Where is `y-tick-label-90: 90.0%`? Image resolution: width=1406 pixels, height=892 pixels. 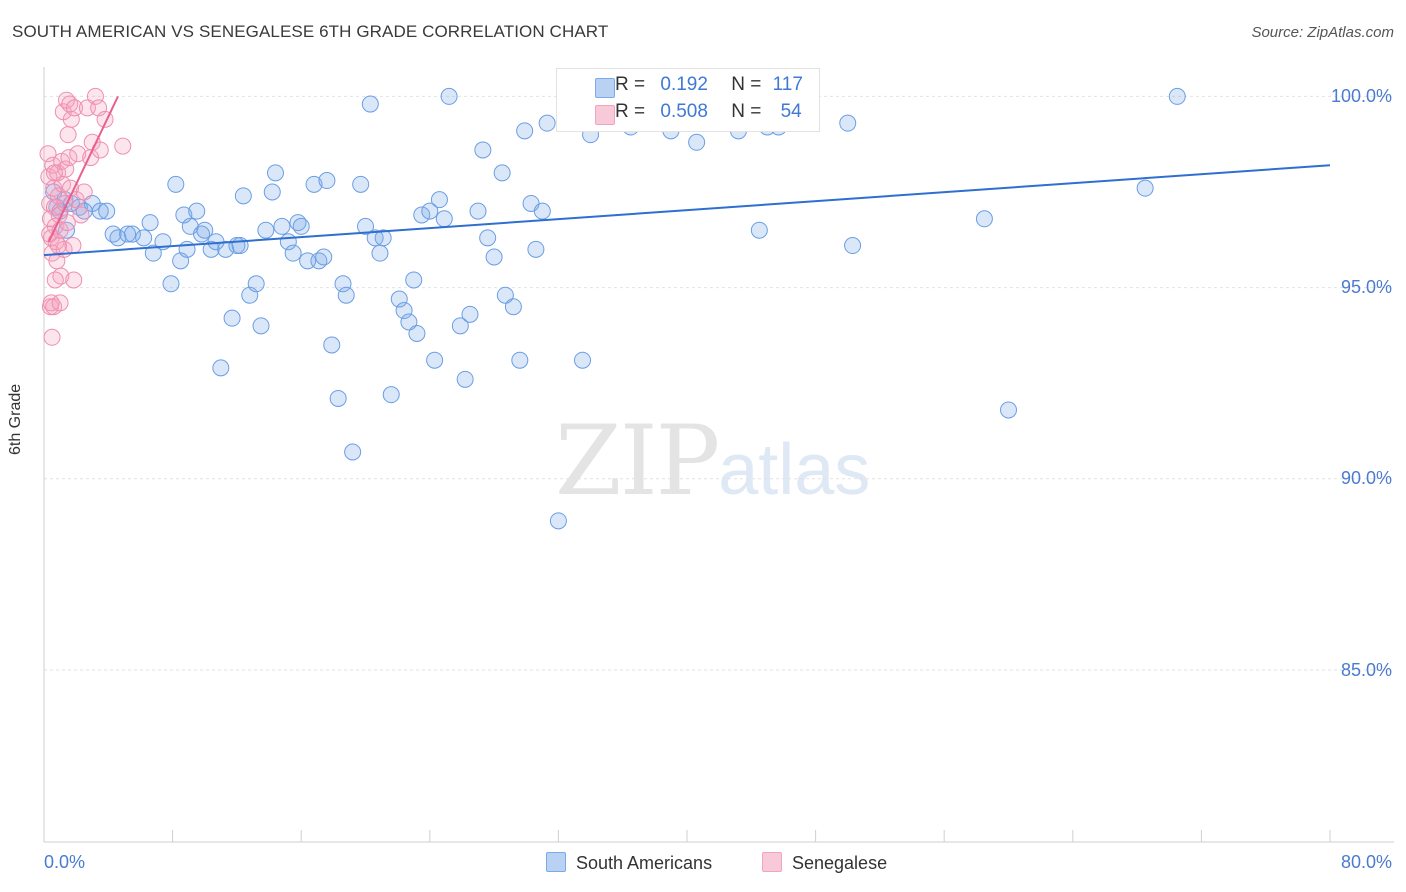
y-tick-label-90: 90.0% is located at coordinates (1366, 478).